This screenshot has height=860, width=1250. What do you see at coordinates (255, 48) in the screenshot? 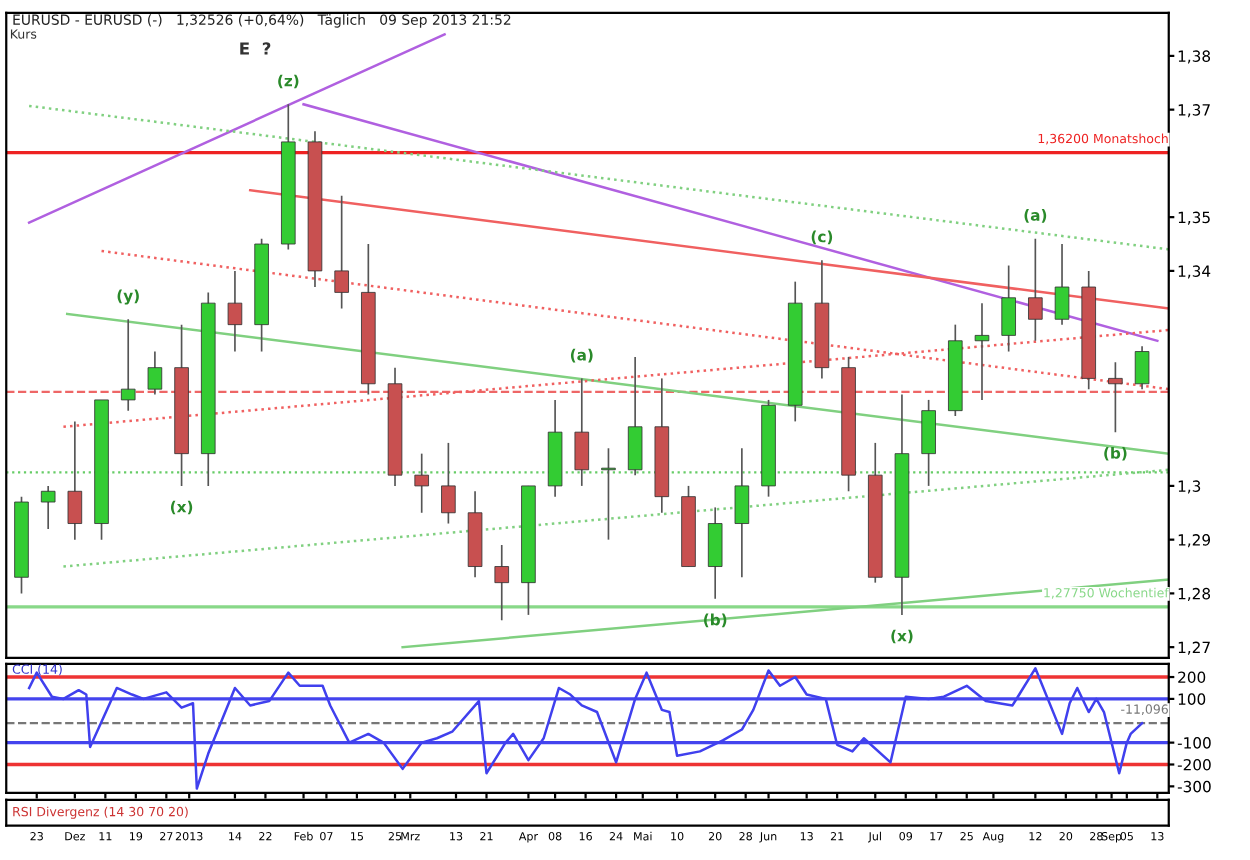
I see `annotation: E ?` at bounding box center [255, 48].